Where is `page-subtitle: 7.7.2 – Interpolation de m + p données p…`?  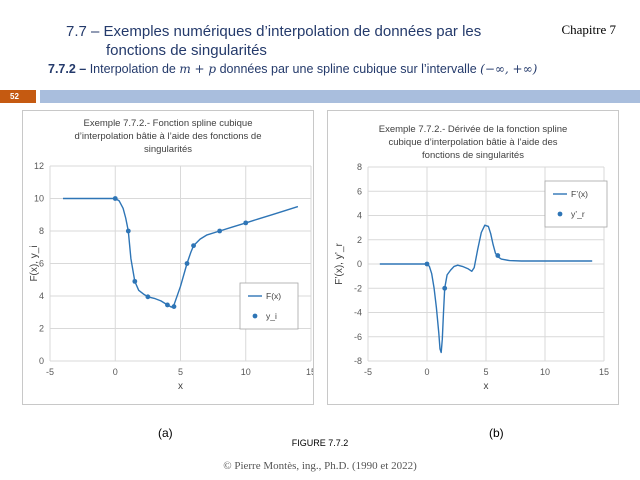 page-subtitle: 7.7.2 – Interpolation de m + p données p… is located at coordinates (292, 69).